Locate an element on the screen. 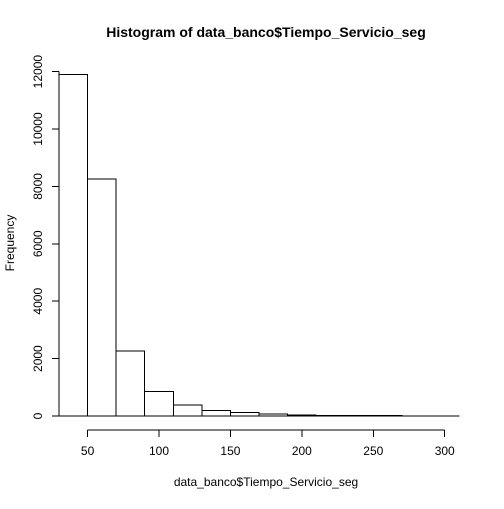 This screenshot has height=509, width=504. y-axis: 0 2000 4000 6000 8000 10000 12000 is located at coordinates (45, 237).